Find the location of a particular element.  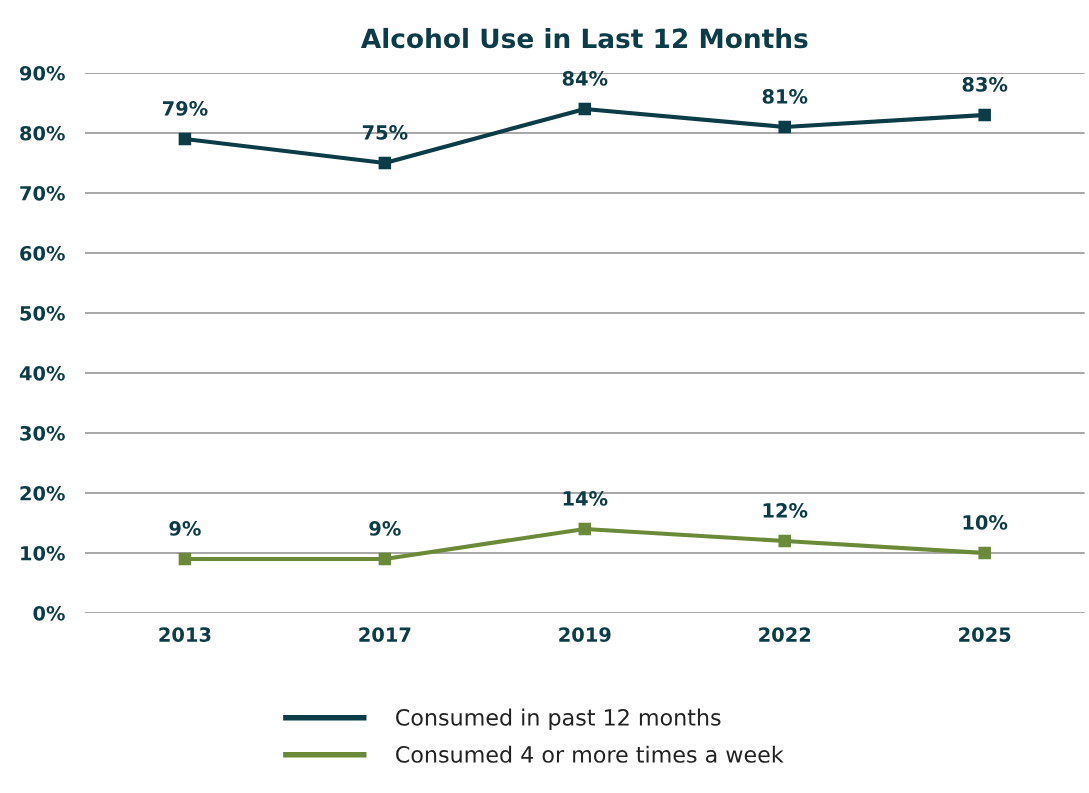

data-label: 14% is located at coordinates (585, 498).